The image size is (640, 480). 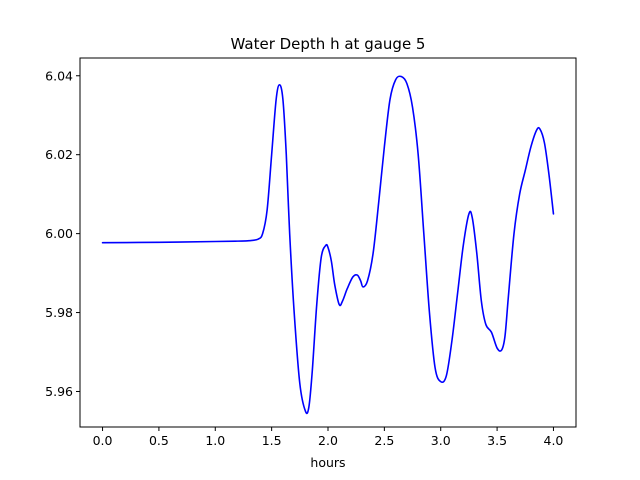 I want to click on y-tick-label: 5.98, so click(x=59, y=312).